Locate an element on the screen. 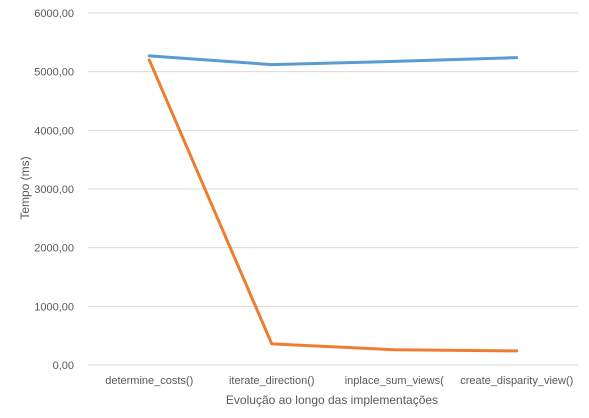 The image size is (589, 418). y-tick-label: 6000,00 is located at coordinates (54, 14).